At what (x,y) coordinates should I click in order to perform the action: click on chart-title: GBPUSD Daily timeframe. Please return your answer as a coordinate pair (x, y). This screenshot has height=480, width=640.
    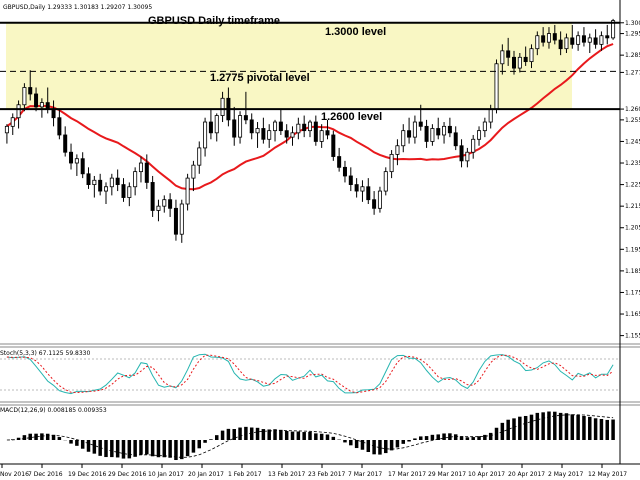
    Looking at the image, I should click on (214, 21).